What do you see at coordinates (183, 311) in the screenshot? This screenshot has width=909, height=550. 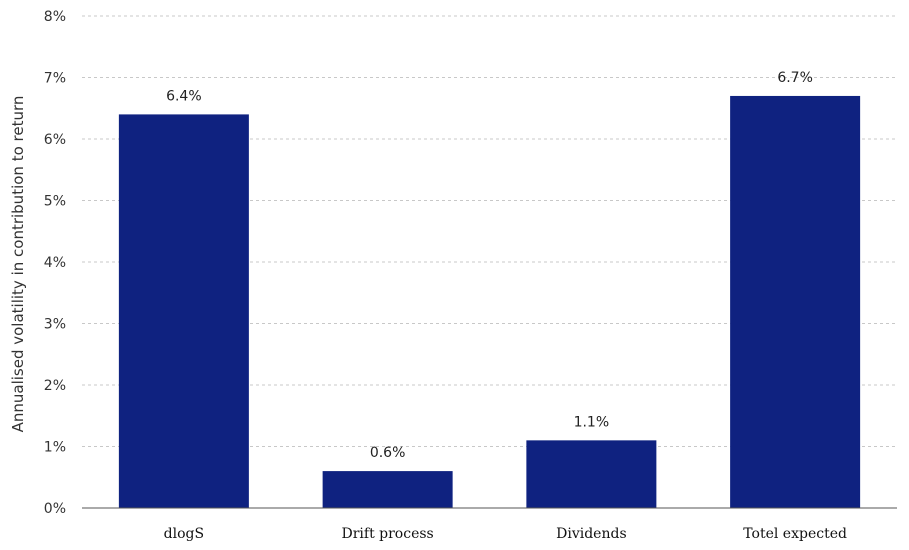 I see `bar-dlogs` at bounding box center [183, 311].